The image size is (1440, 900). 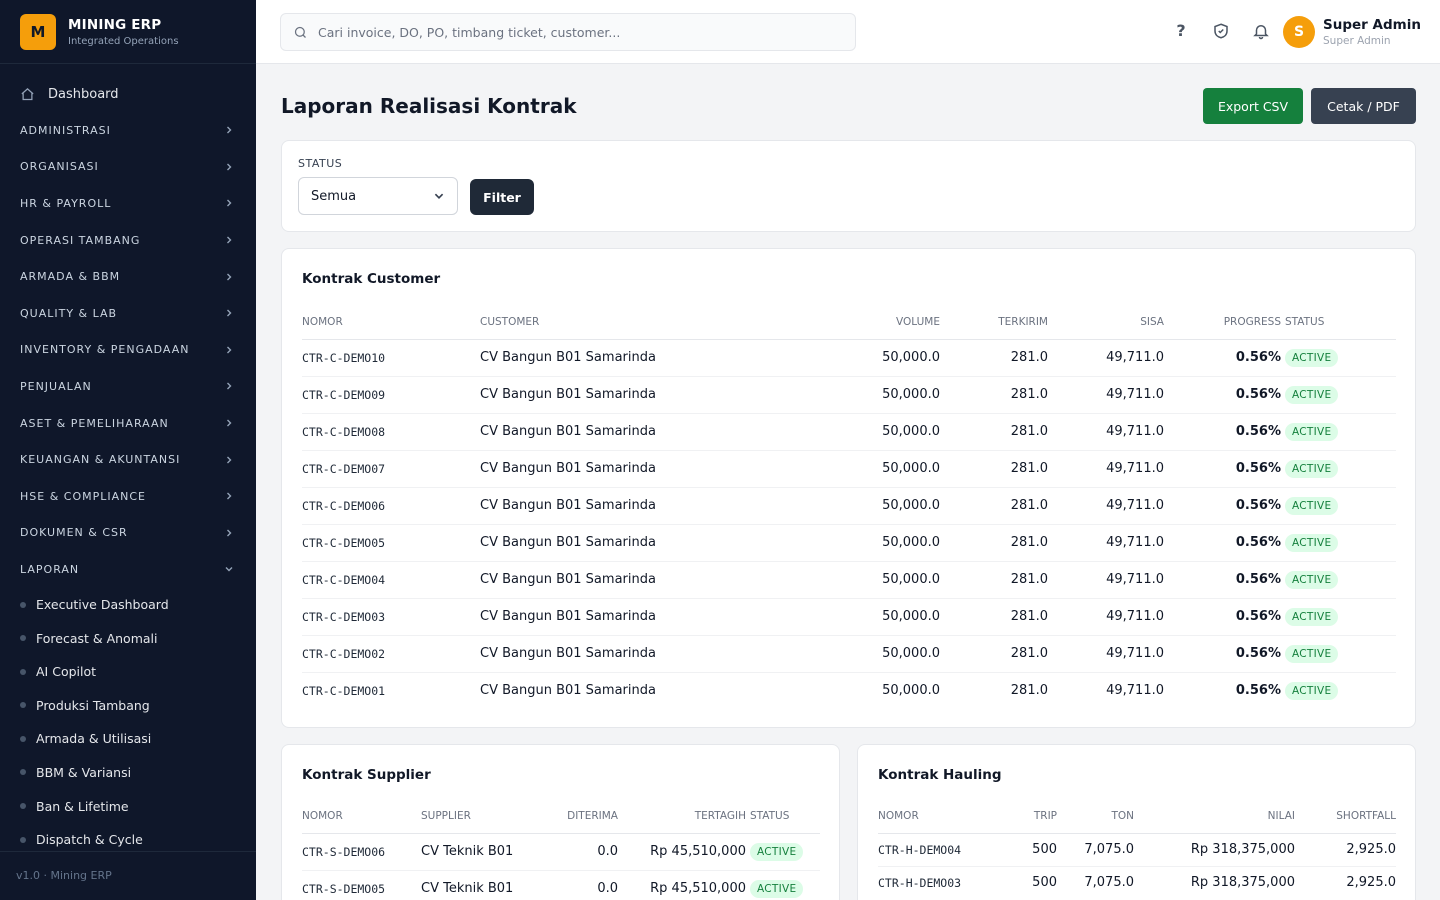 I want to click on sidebar-group: ADMINISTRASI, so click(x=128, y=130).